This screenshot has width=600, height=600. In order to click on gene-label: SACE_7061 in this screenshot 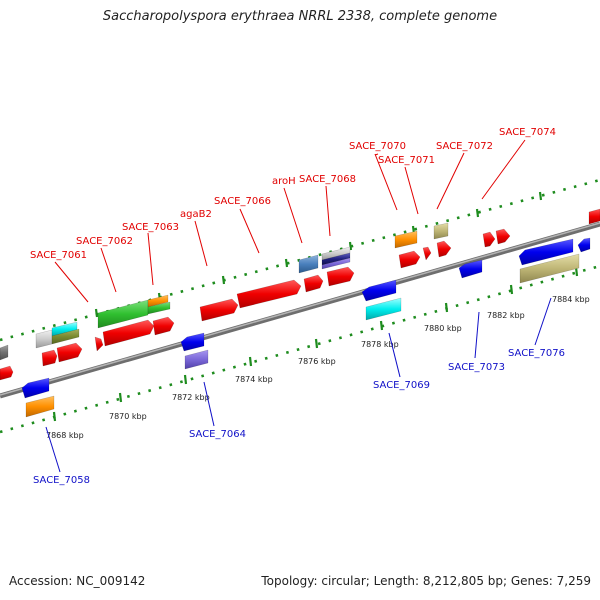, I will do `click(58, 255)`.